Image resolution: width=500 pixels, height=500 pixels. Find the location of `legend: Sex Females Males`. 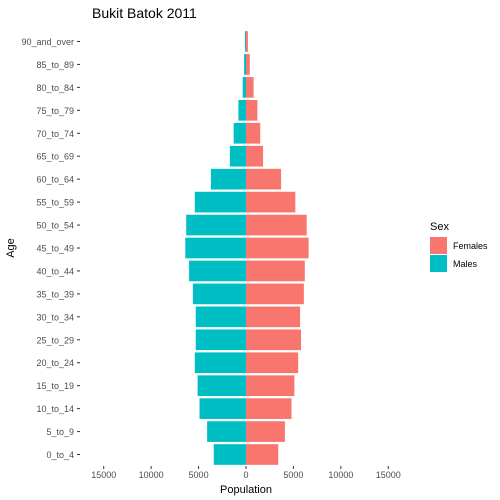

legend: Sex Females Males is located at coordinates (459, 246).